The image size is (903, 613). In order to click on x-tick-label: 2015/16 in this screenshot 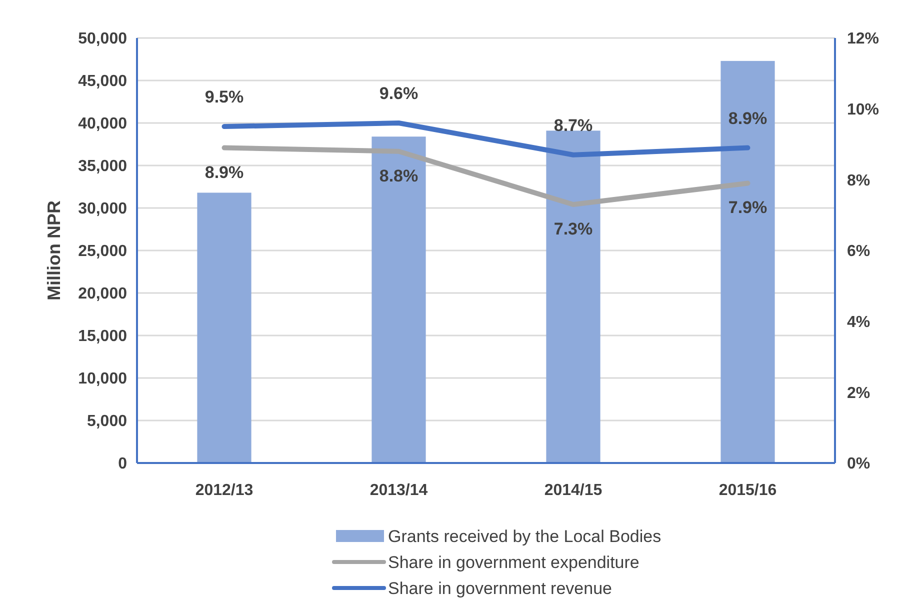, I will do `click(747, 490)`.